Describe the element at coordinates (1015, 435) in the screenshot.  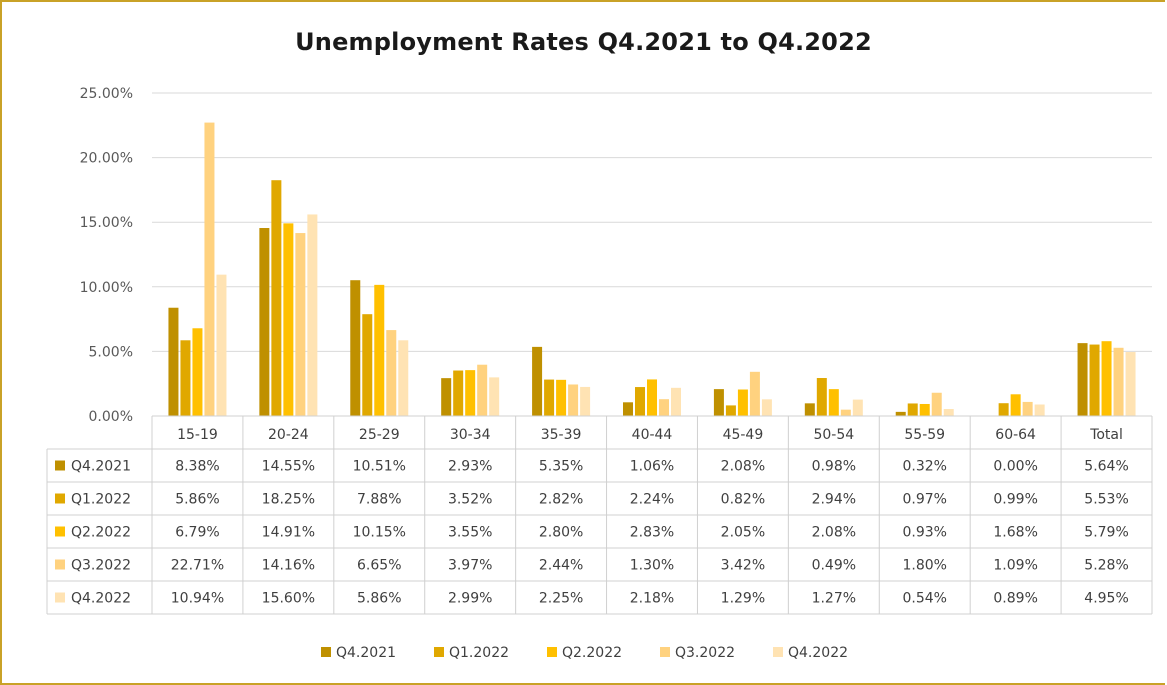
I see `x-tick-label: 60-64` at that location.